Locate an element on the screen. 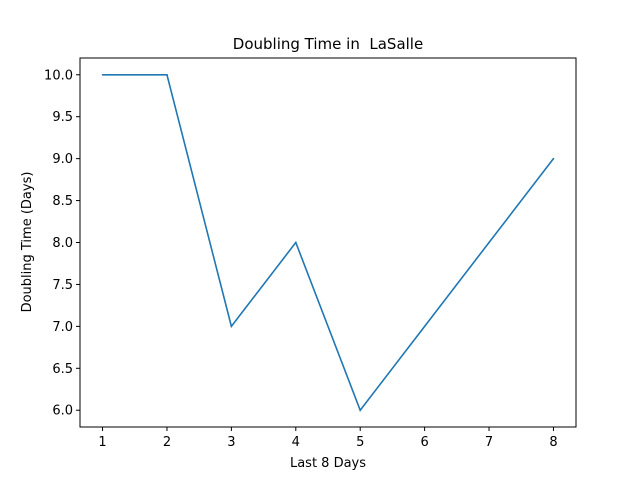 This screenshot has width=640, height=480. x-tick-label: 7 is located at coordinates (489, 442).